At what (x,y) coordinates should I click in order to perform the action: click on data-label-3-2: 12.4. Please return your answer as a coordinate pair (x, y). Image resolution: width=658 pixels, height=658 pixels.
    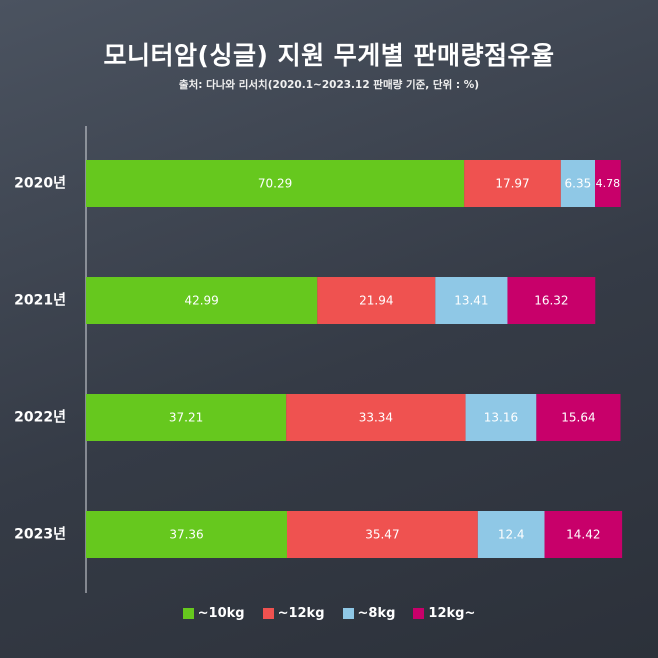
    Looking at the image, I should click on (511, 535).